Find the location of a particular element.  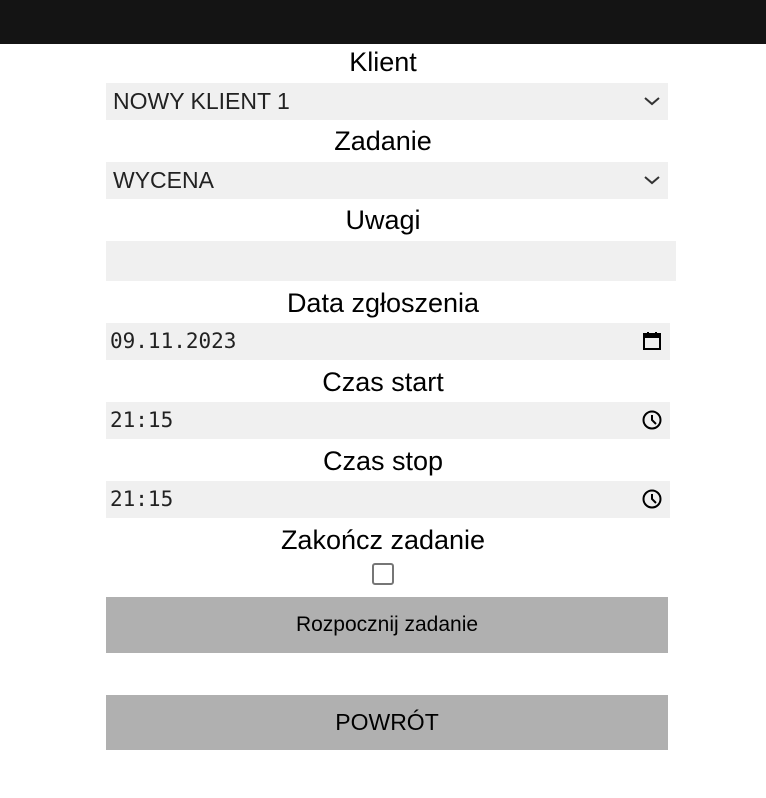

calendar-icon is located at coordinates (652, 341).